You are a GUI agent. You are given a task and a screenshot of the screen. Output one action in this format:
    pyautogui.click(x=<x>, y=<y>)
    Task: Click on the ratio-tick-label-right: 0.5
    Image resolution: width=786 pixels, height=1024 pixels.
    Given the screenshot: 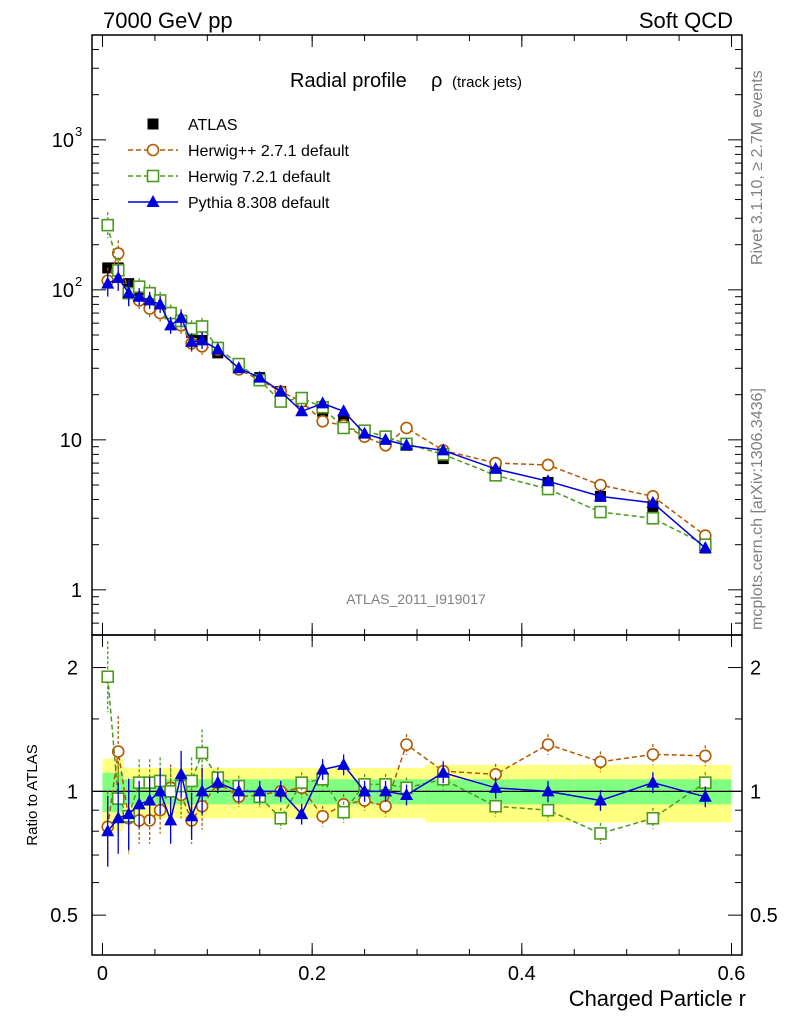 What is the action you would take?
    pyautogui.click(x=764, y=916)
    